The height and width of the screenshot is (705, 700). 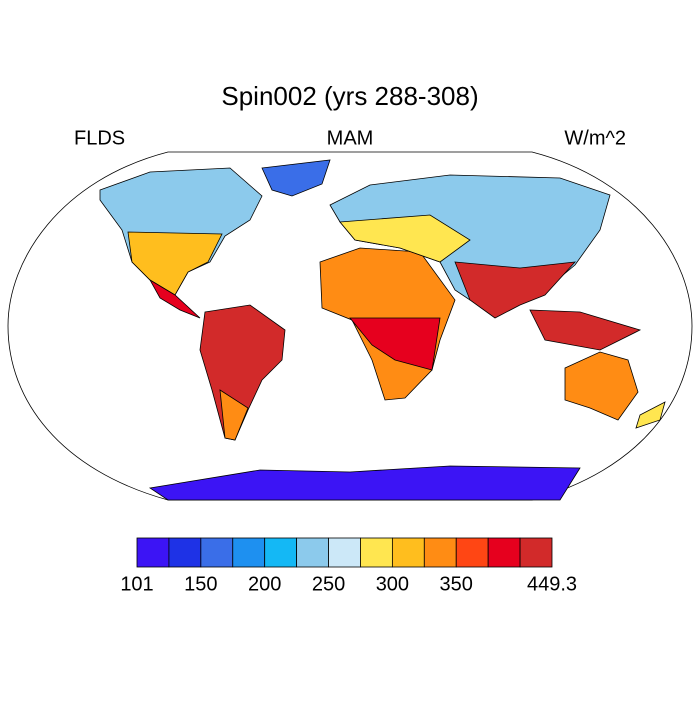 I want to click on colorbar-tick-label: 449.3, so click(x=552, y=584).